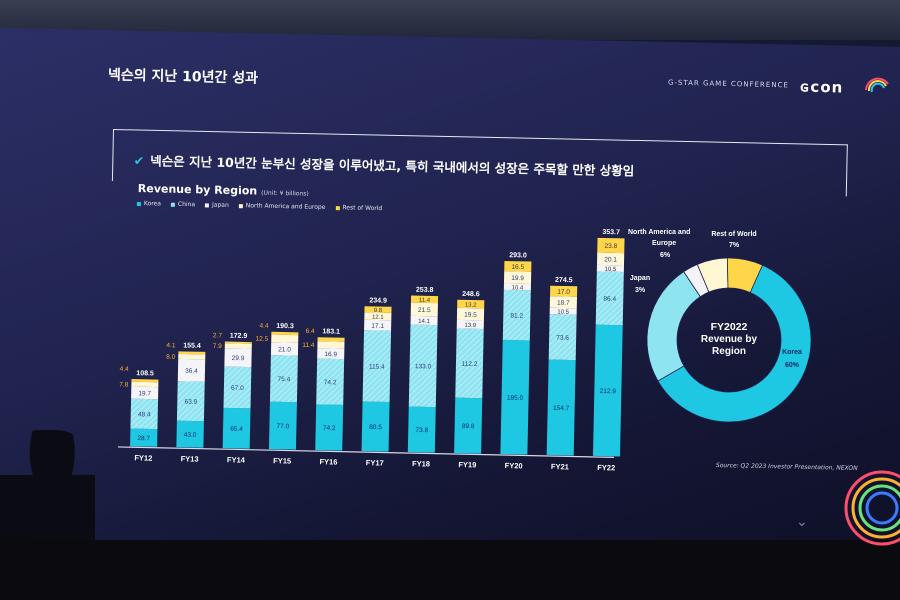 This screenshot has width=900, height=600. Describe the element at coordinates (561, 408) in the screenshot. I see `bar-value-label: 154.7` at that location.